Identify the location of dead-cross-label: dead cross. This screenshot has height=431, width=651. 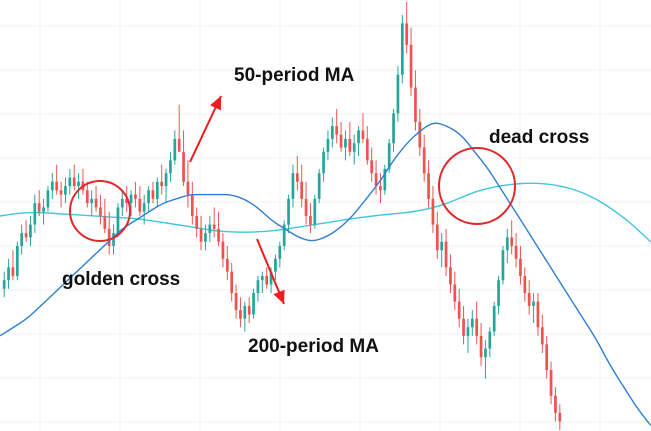
(539, 137).